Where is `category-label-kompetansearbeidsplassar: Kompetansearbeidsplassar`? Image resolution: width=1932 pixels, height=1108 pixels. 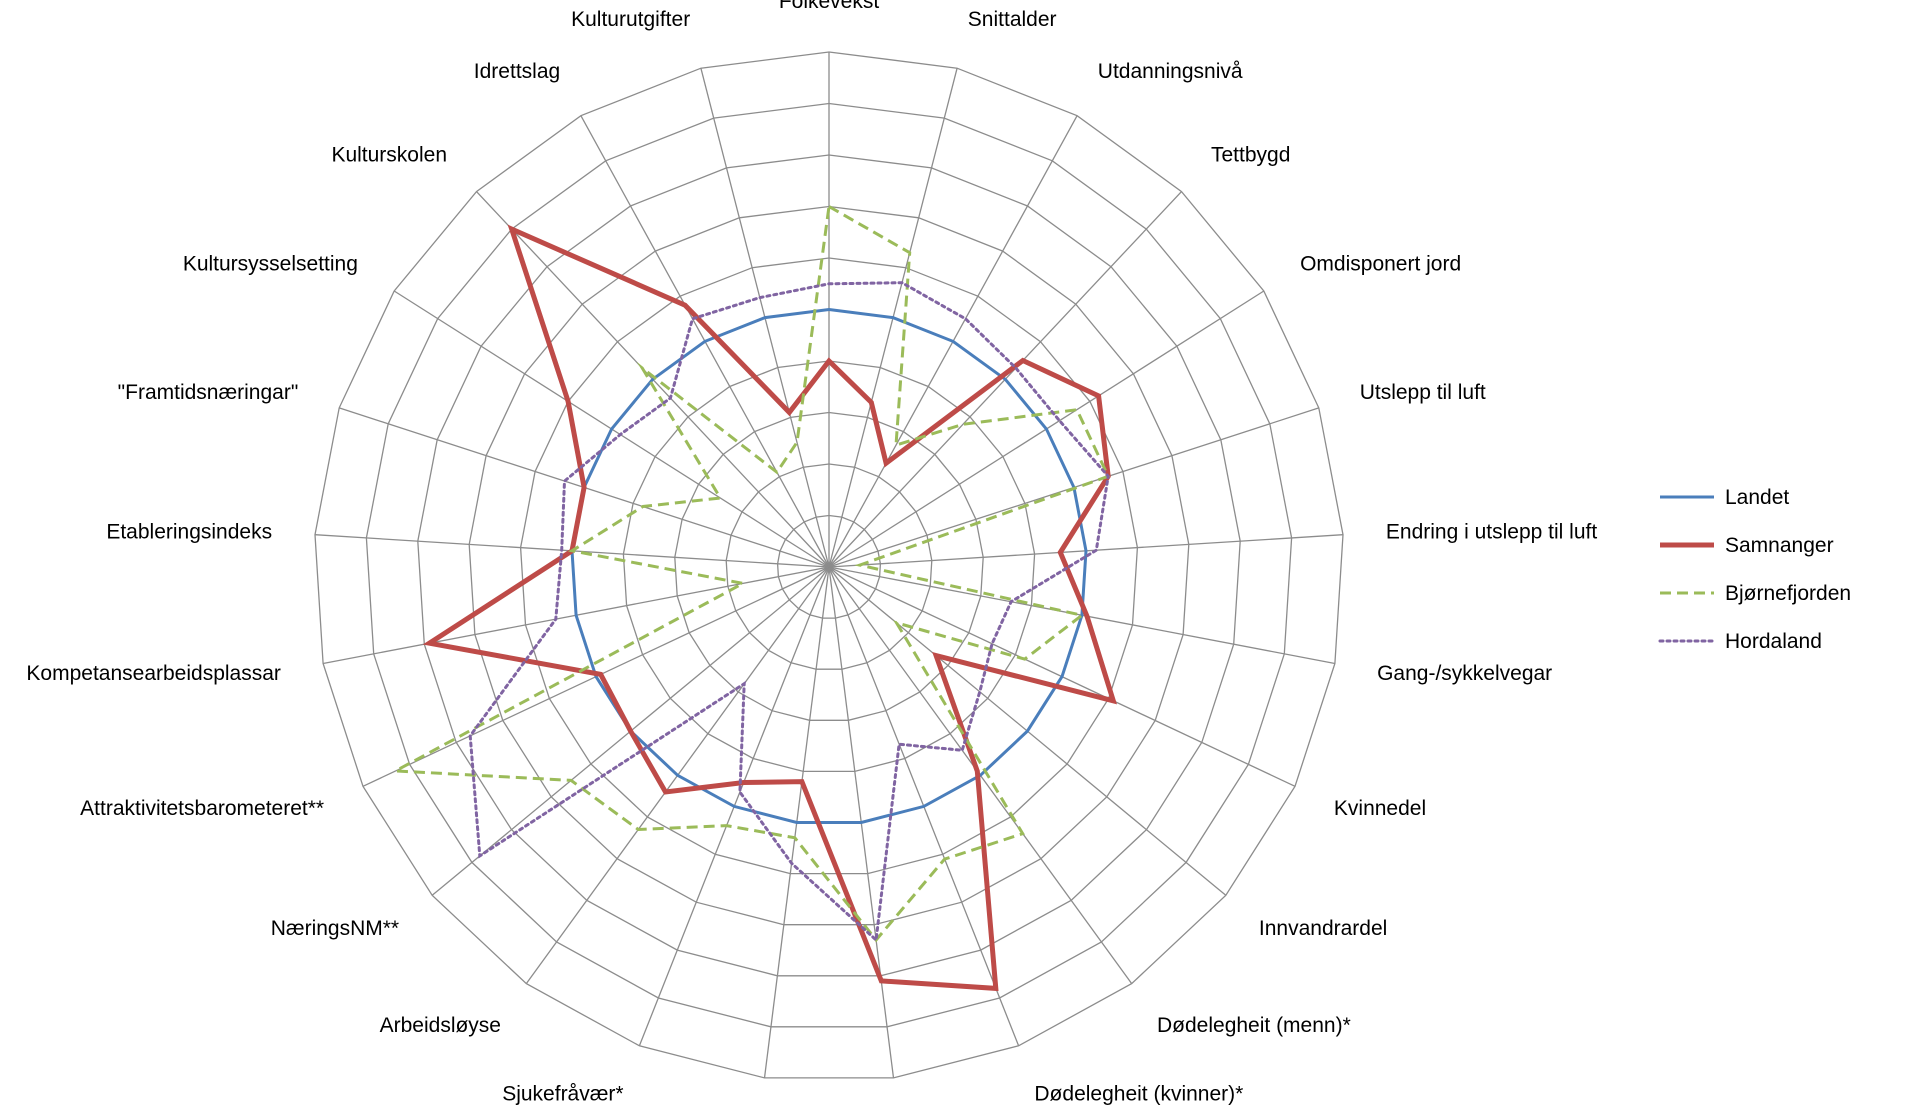 category-label-kompetansearbeidsplassar: Kompetansearbeidsplassar is located at coordinates (153, 673).